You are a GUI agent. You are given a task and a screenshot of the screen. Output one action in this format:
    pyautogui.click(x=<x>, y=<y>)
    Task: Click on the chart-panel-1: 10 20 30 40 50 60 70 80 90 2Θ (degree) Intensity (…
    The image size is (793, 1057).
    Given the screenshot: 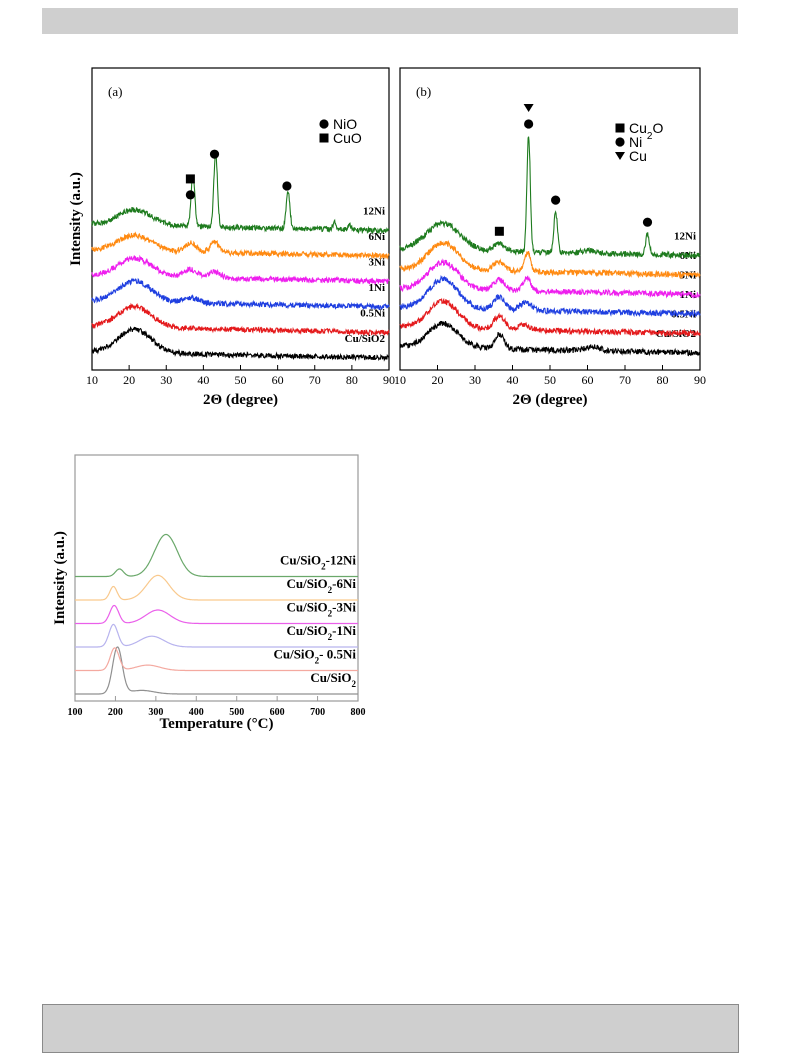 What is the action you would take?
    pyautogui.click(x=231, y=237)
    